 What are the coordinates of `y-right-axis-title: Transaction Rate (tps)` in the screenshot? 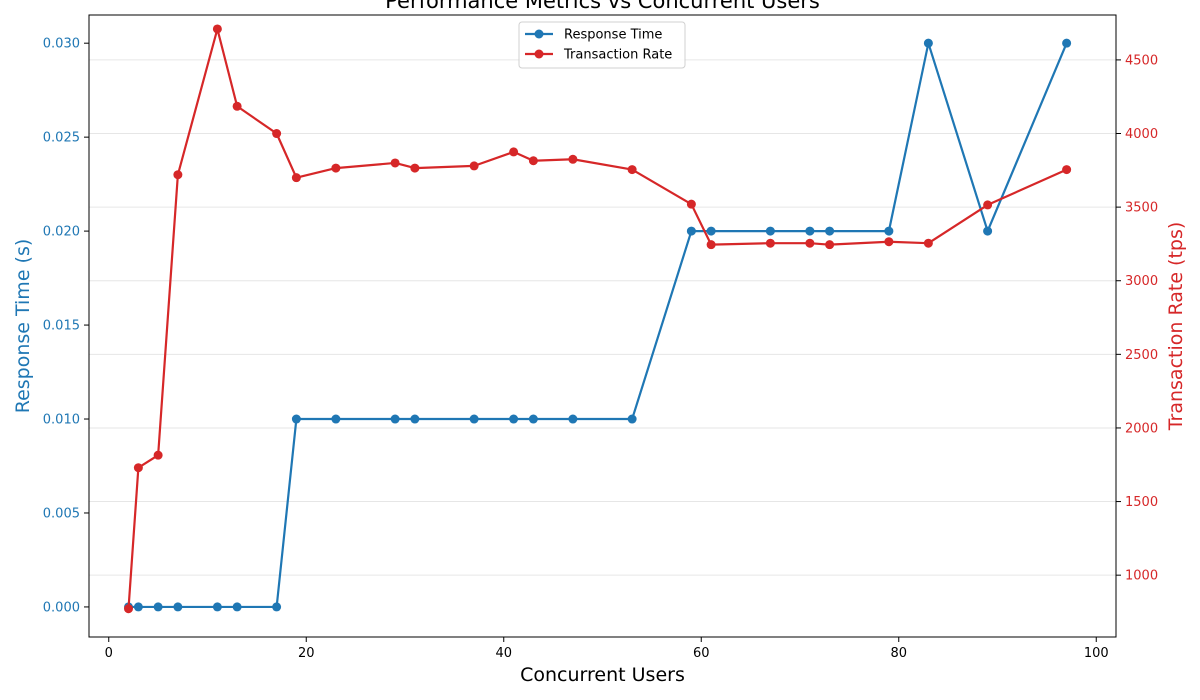 It's located at (1176, 327).